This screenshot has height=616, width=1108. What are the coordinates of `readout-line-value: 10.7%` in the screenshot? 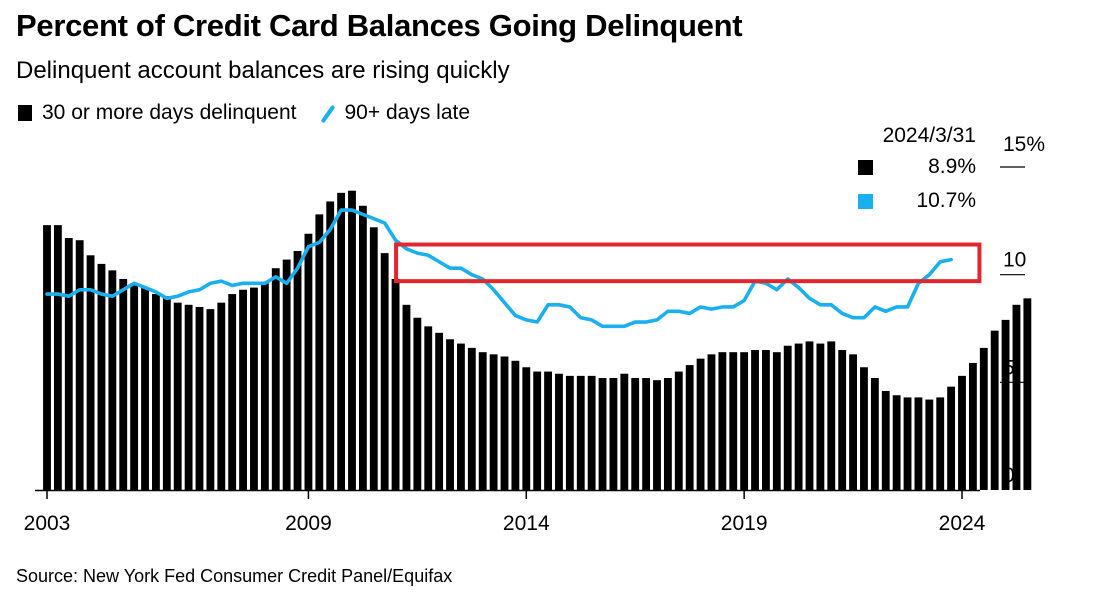 It's located at (946, 200).